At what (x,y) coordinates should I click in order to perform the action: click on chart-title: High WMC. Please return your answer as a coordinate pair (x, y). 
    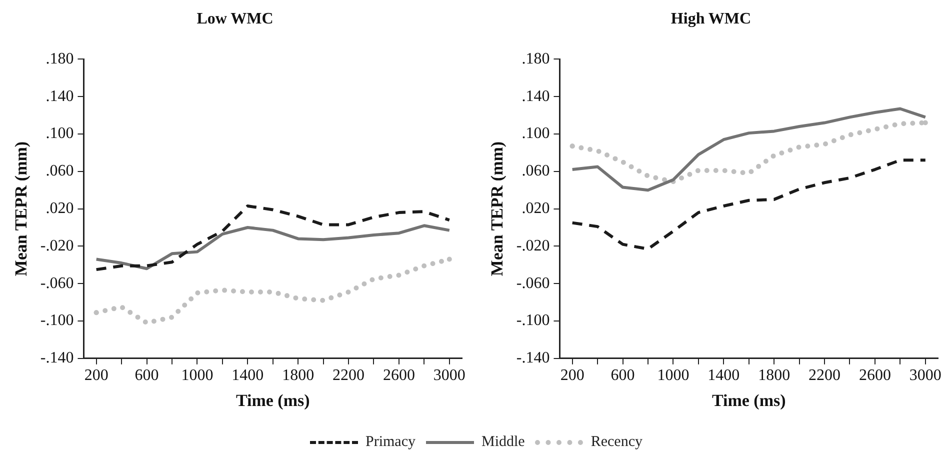
    Looking at the image, I should click on (711, 19).